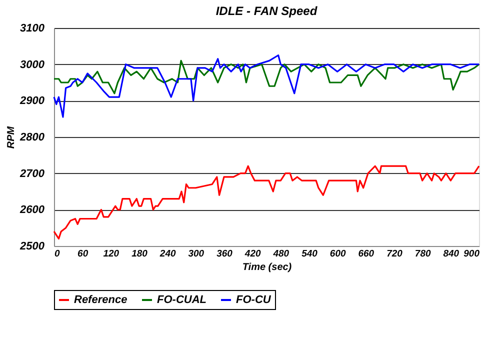 This screenshot has height=338, width=500. What do you see at coordinates (451, 254) in the screenshot?
I see `x-tick-label: 840` at bounding box center [451, 254].